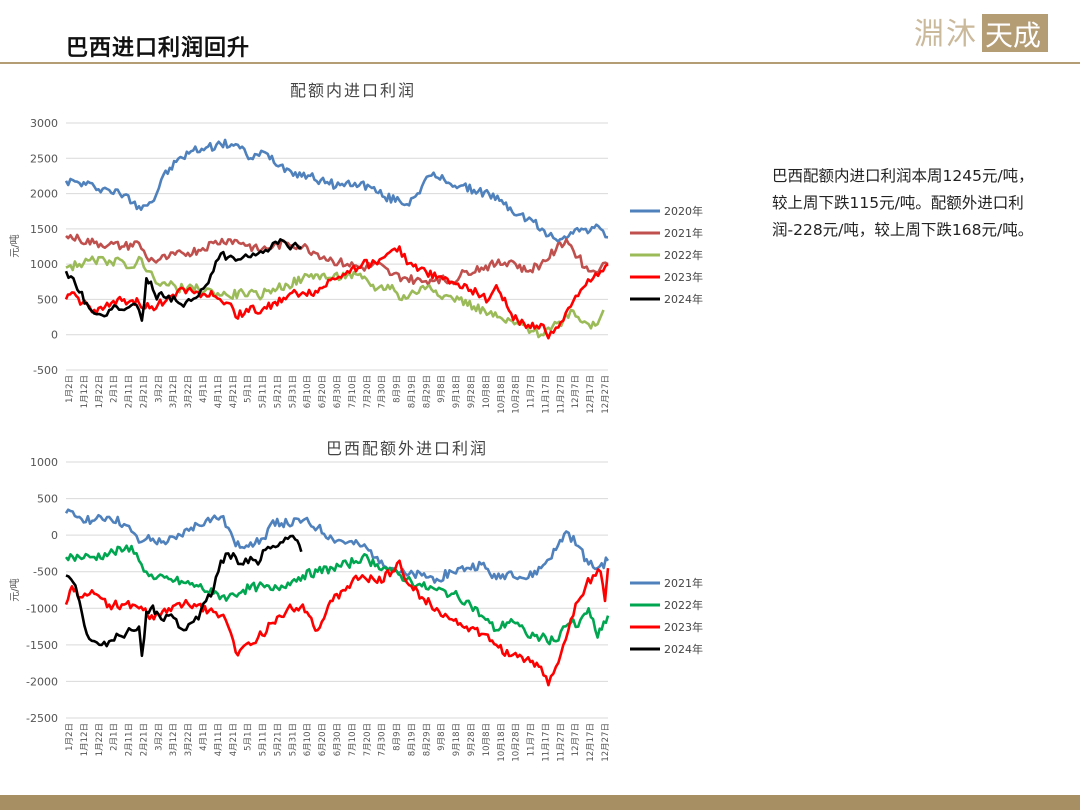 This screenshot has height=810, width=1080. What do you see at coordinates (442, 389) in the screenshot?
I see `x-tick-label: 9月8日` at bounding box center [442, 389].